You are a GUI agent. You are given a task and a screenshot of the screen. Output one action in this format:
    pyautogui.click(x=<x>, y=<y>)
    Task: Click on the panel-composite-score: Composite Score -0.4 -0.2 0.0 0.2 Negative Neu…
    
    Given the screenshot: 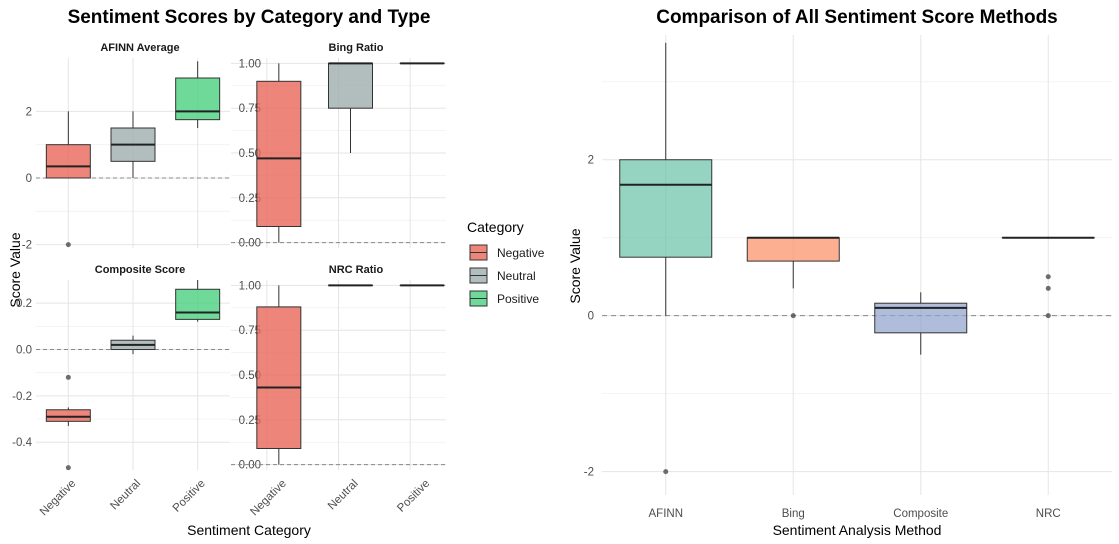 What is the action you would take?
    pyautogui.click(x=121, y=391)
    